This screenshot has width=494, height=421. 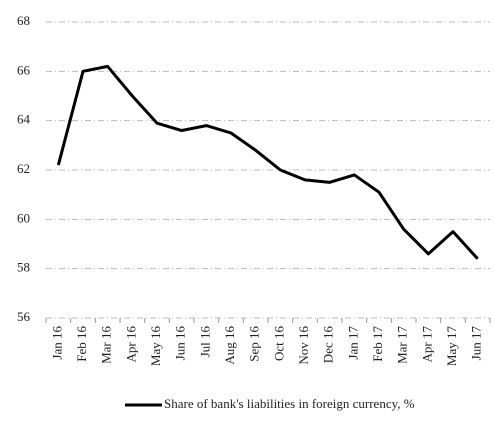 I want to click on x-tick-label: Oct 16, so click(x=278, y=344).